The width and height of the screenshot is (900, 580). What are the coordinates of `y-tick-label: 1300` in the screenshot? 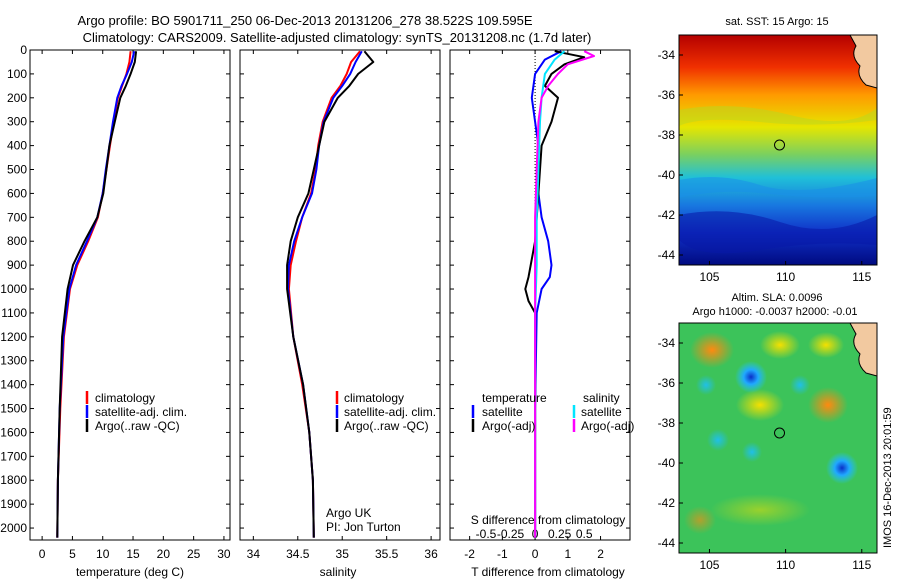 It's located at (13, 361).